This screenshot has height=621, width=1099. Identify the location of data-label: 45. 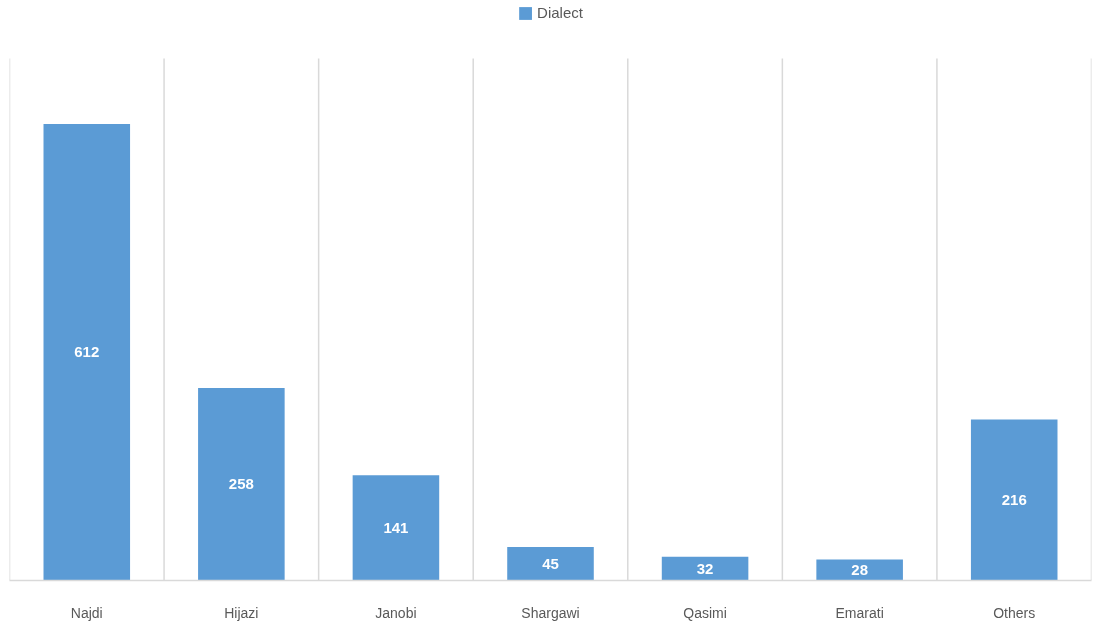
(550, 563).